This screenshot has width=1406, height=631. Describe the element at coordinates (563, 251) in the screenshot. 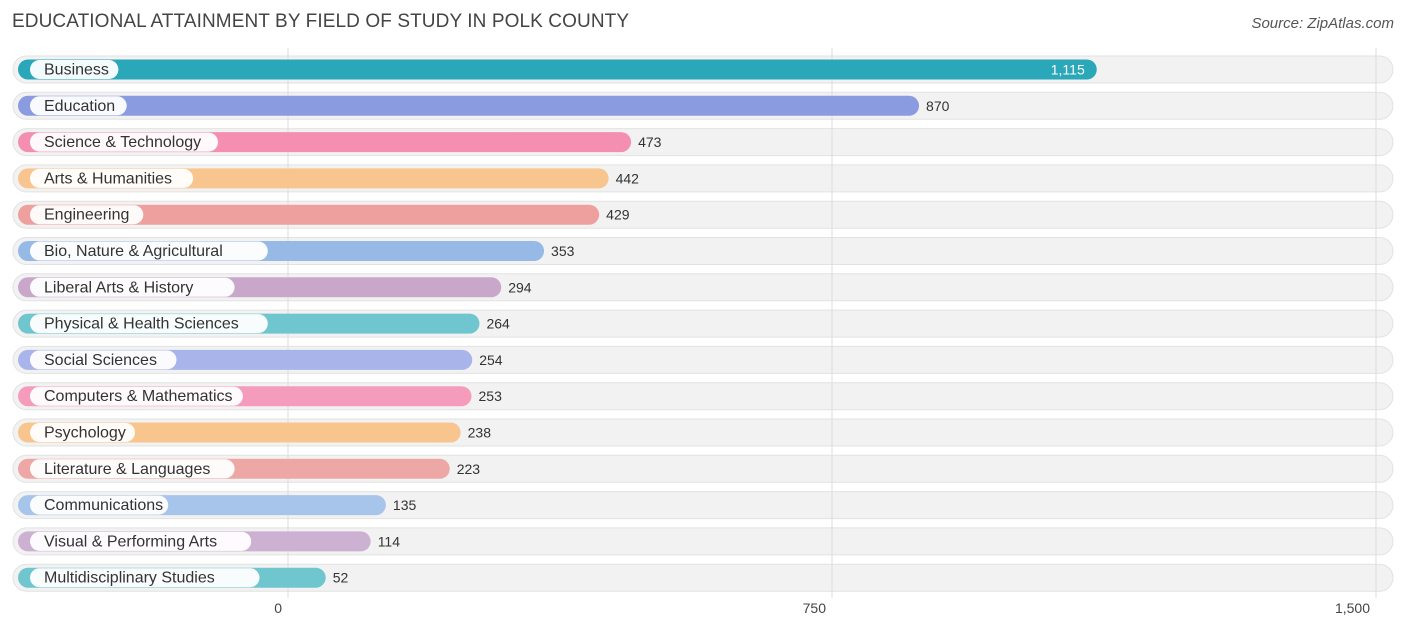

I see `value-label: 353` at that location.